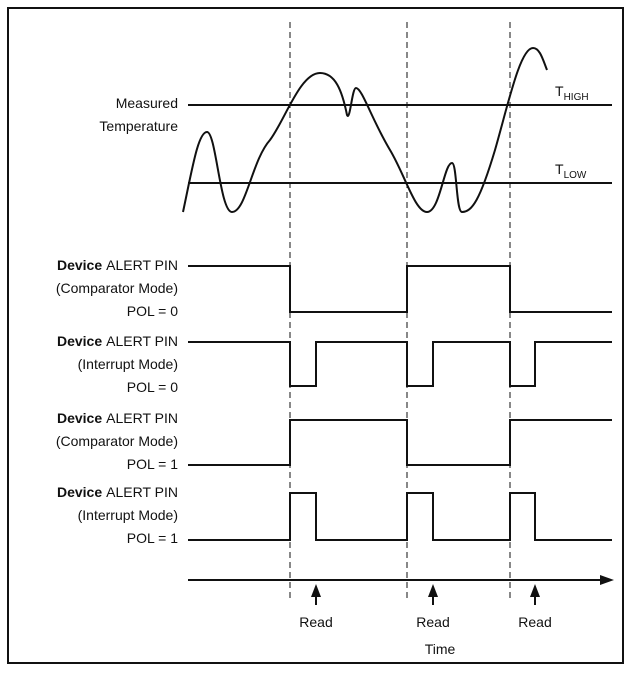 This screenshot has height=673, width=631. What do you see at coordinates (425, 594) in the screenshot?
I see `read-arrows` at bounding box center [425, 594].